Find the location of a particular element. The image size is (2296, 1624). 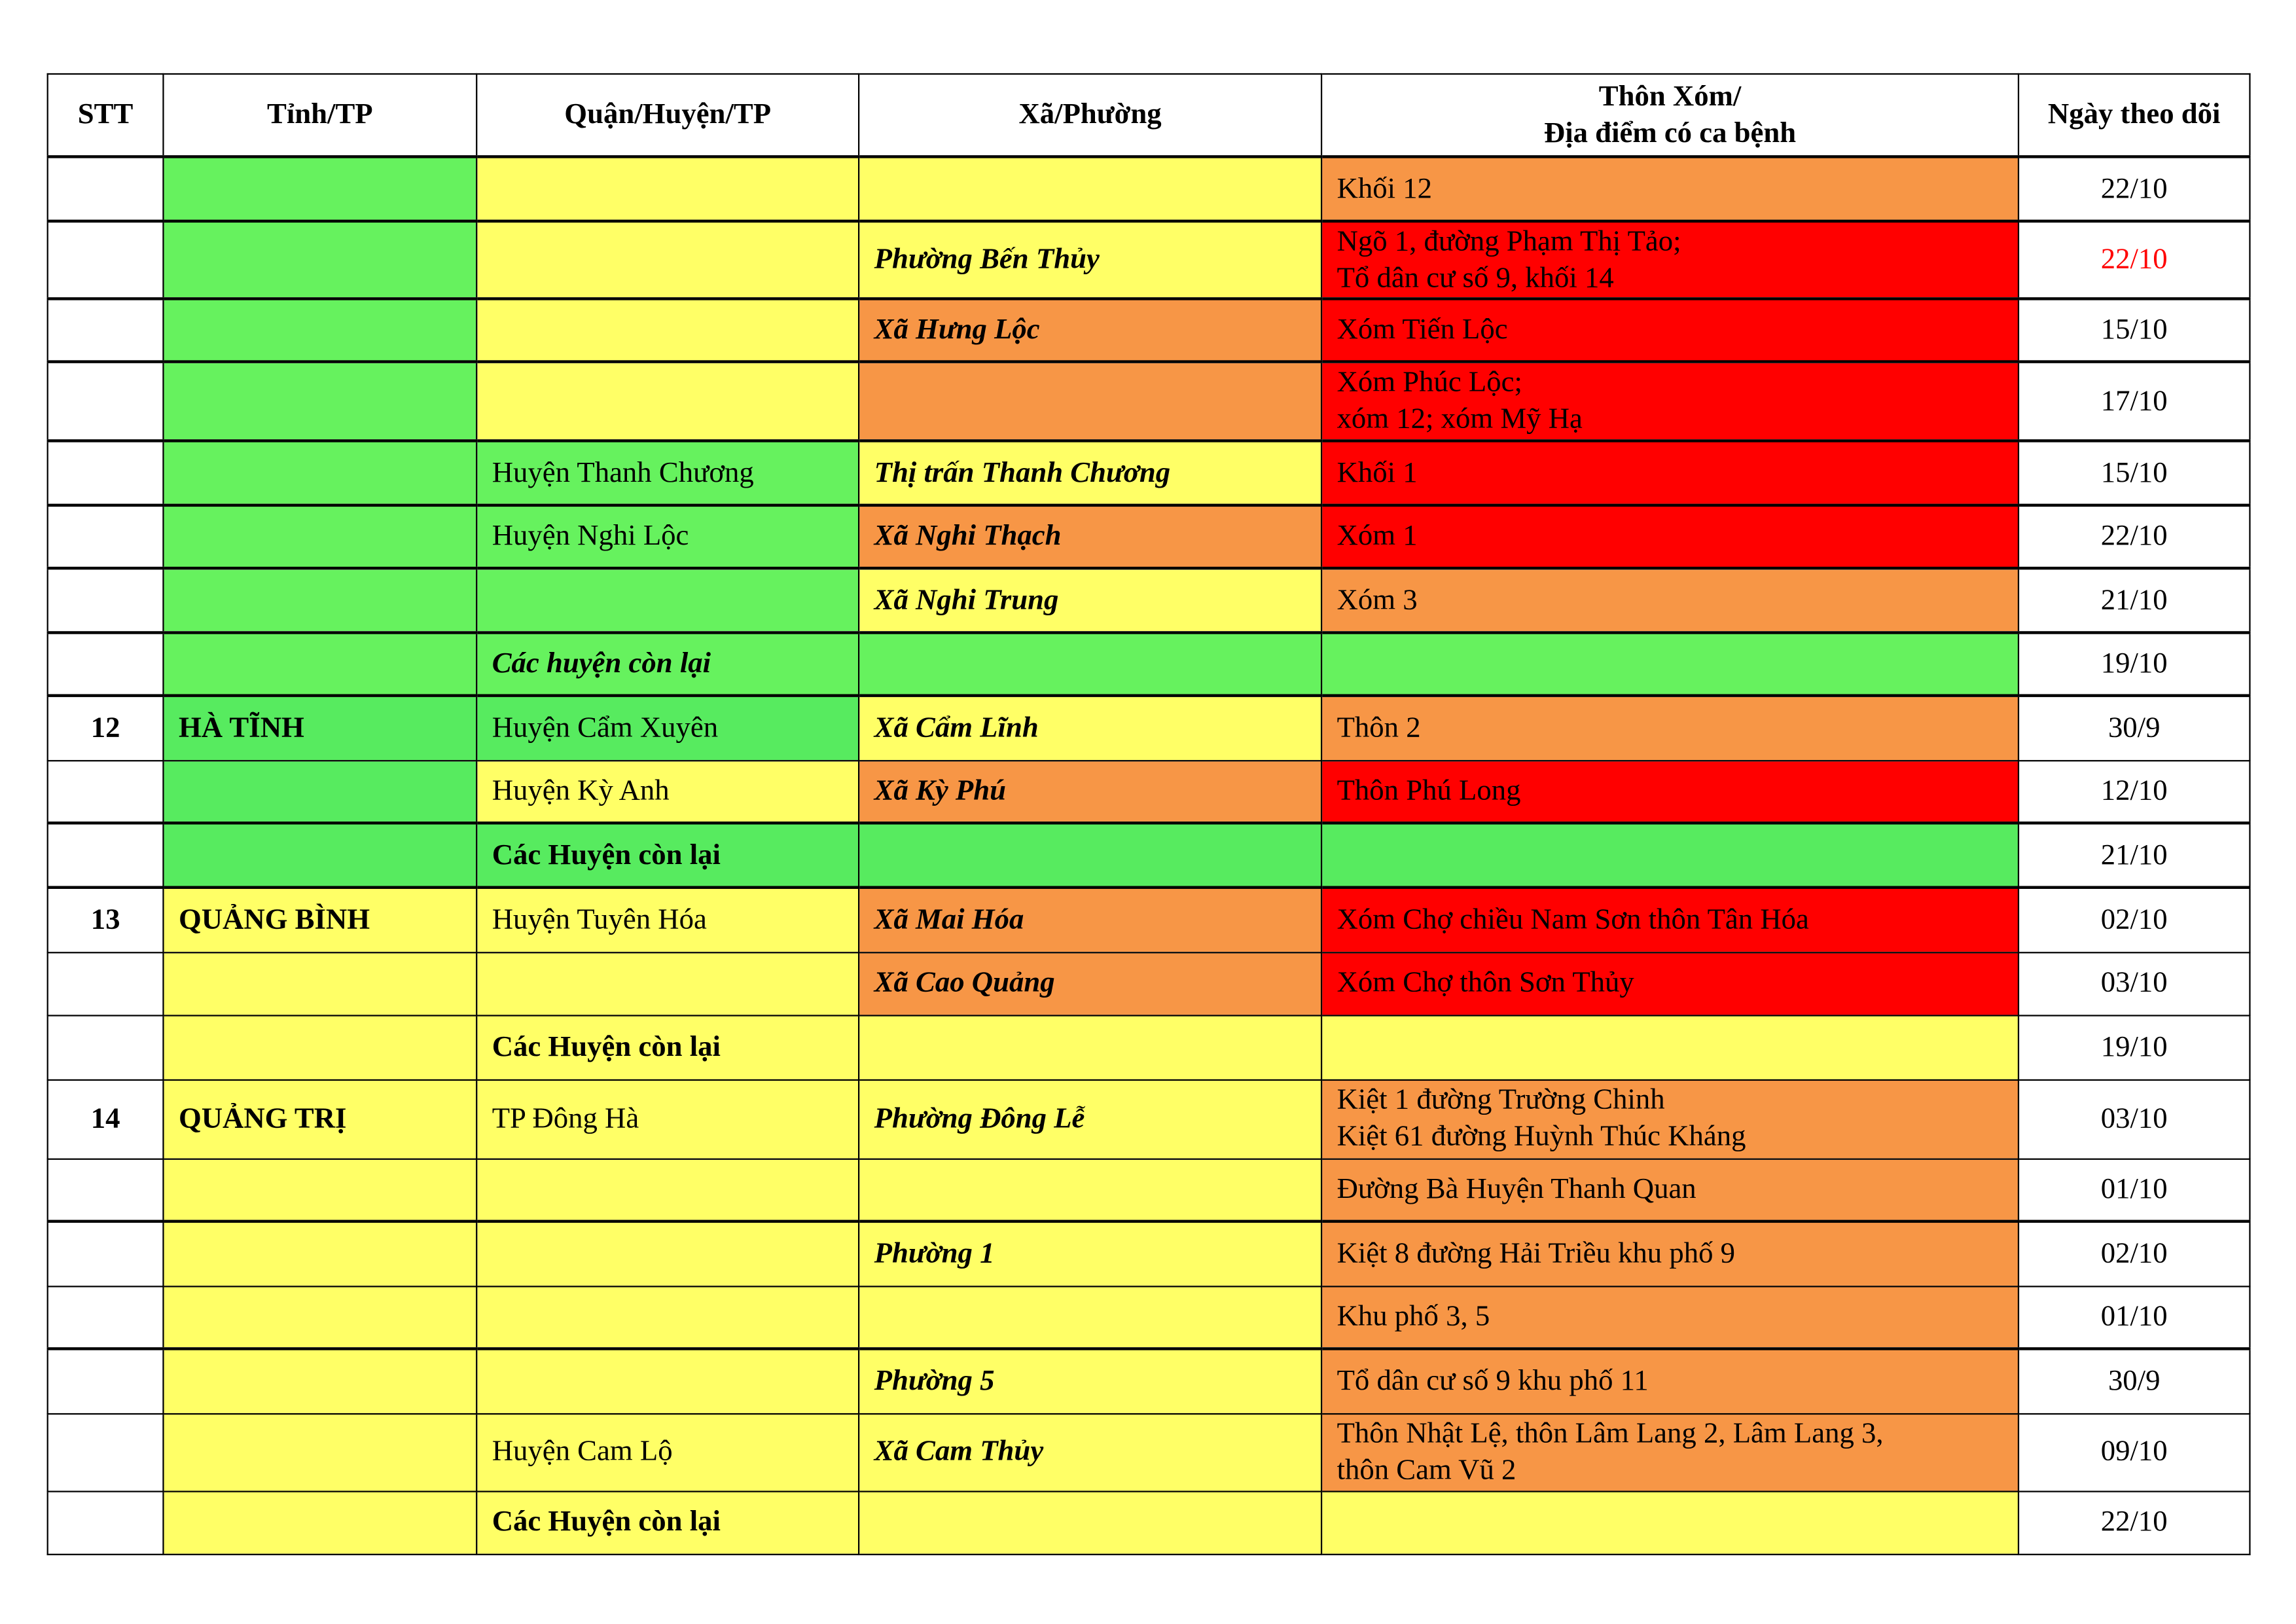

stt-cell: 13 is located at coordinates (105, 919).